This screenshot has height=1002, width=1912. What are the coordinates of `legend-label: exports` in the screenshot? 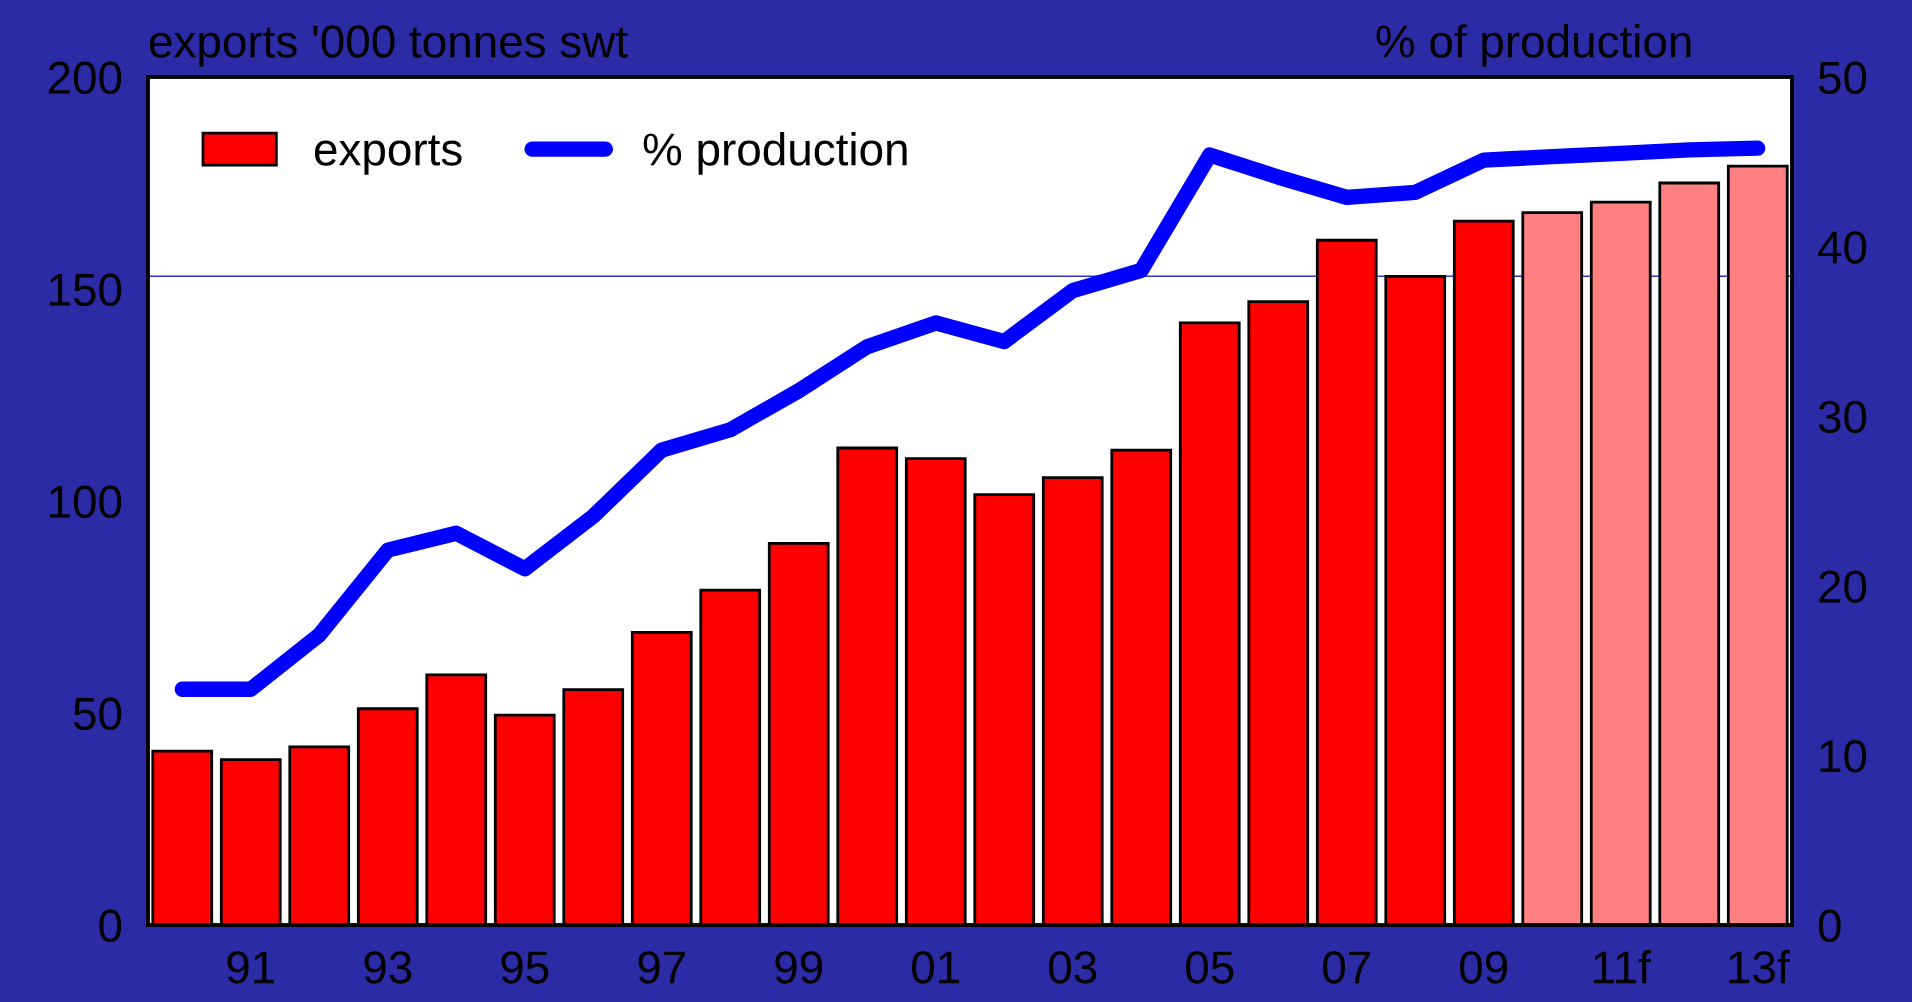 It's located at (388, 155).